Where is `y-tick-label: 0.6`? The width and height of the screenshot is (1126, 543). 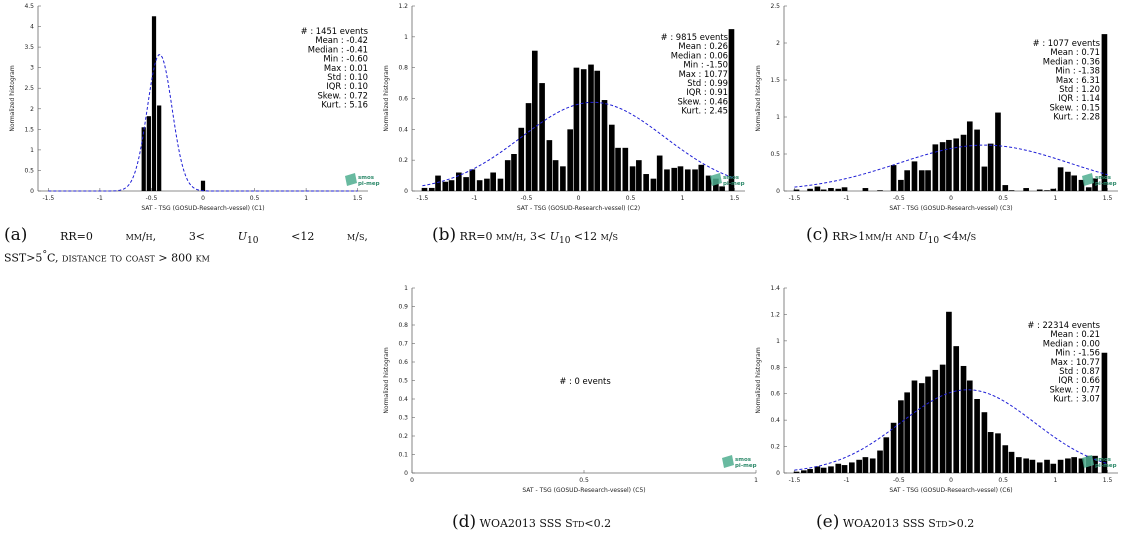 y-tick-label: 0.6 is located at coordinates (775, 394).